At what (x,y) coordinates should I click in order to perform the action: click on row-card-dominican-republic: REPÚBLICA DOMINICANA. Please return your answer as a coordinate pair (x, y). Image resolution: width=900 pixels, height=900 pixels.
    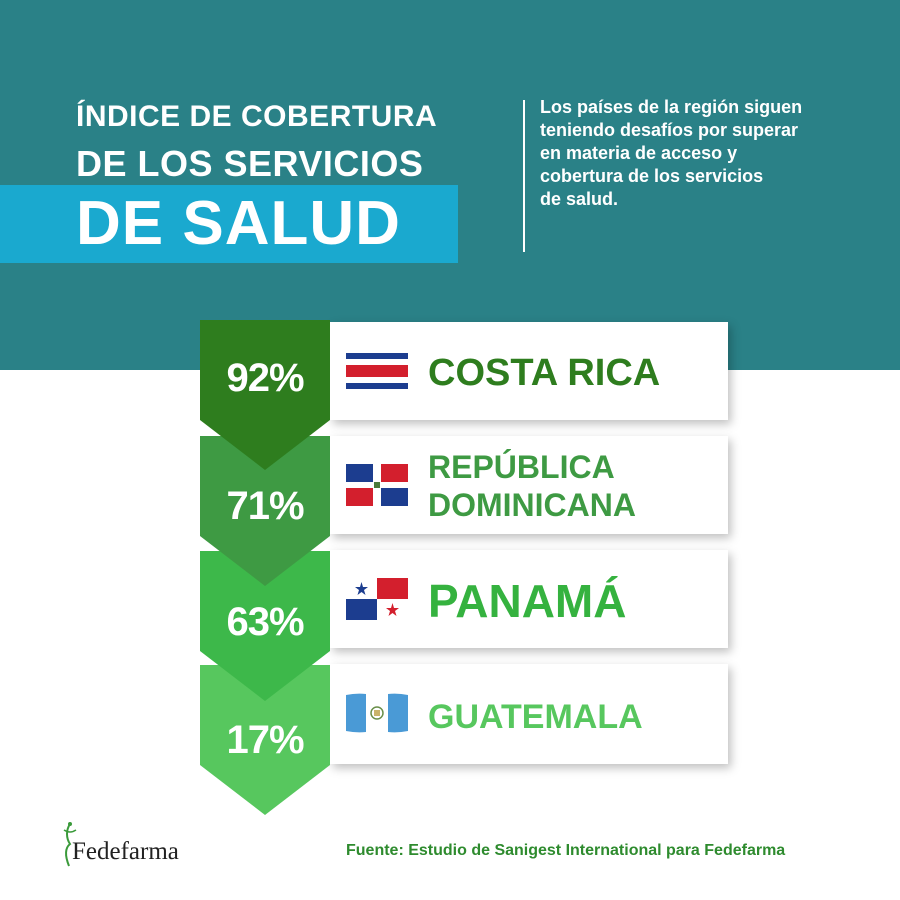
    Looking at the image, I should click on (529, 485).